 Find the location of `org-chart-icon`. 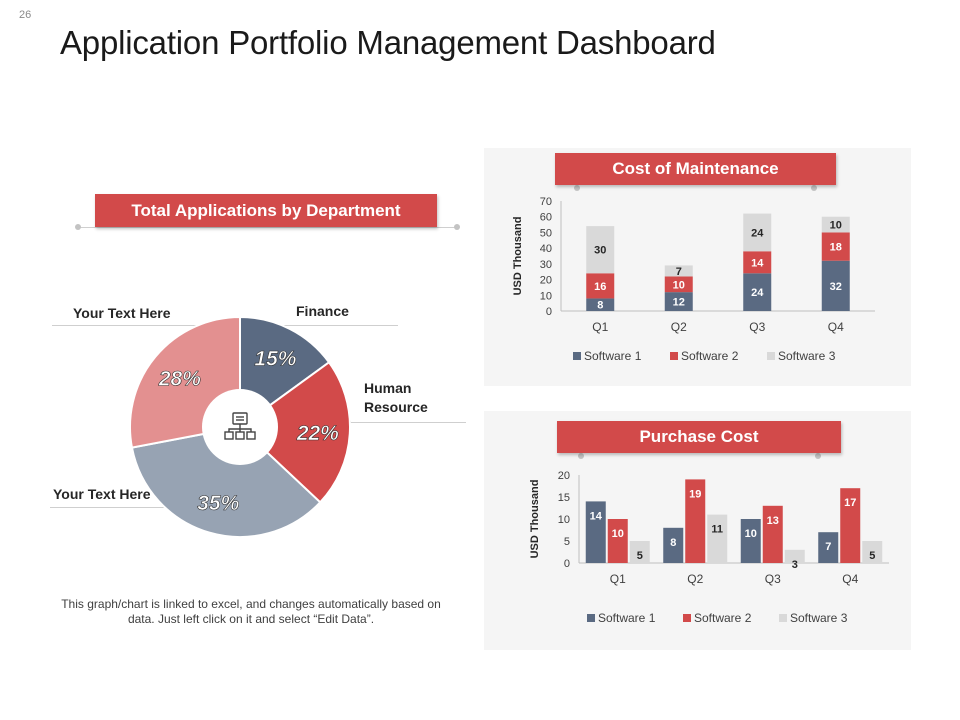

org-chart-icon is located at coordinates (240, 426).